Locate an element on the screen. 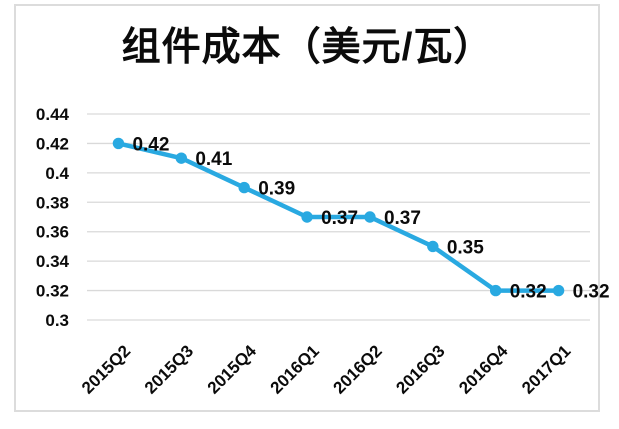 This screenshot has height=429, width=619. y-axis-tick-label: 0.42 is located at coordinates (52, 143).